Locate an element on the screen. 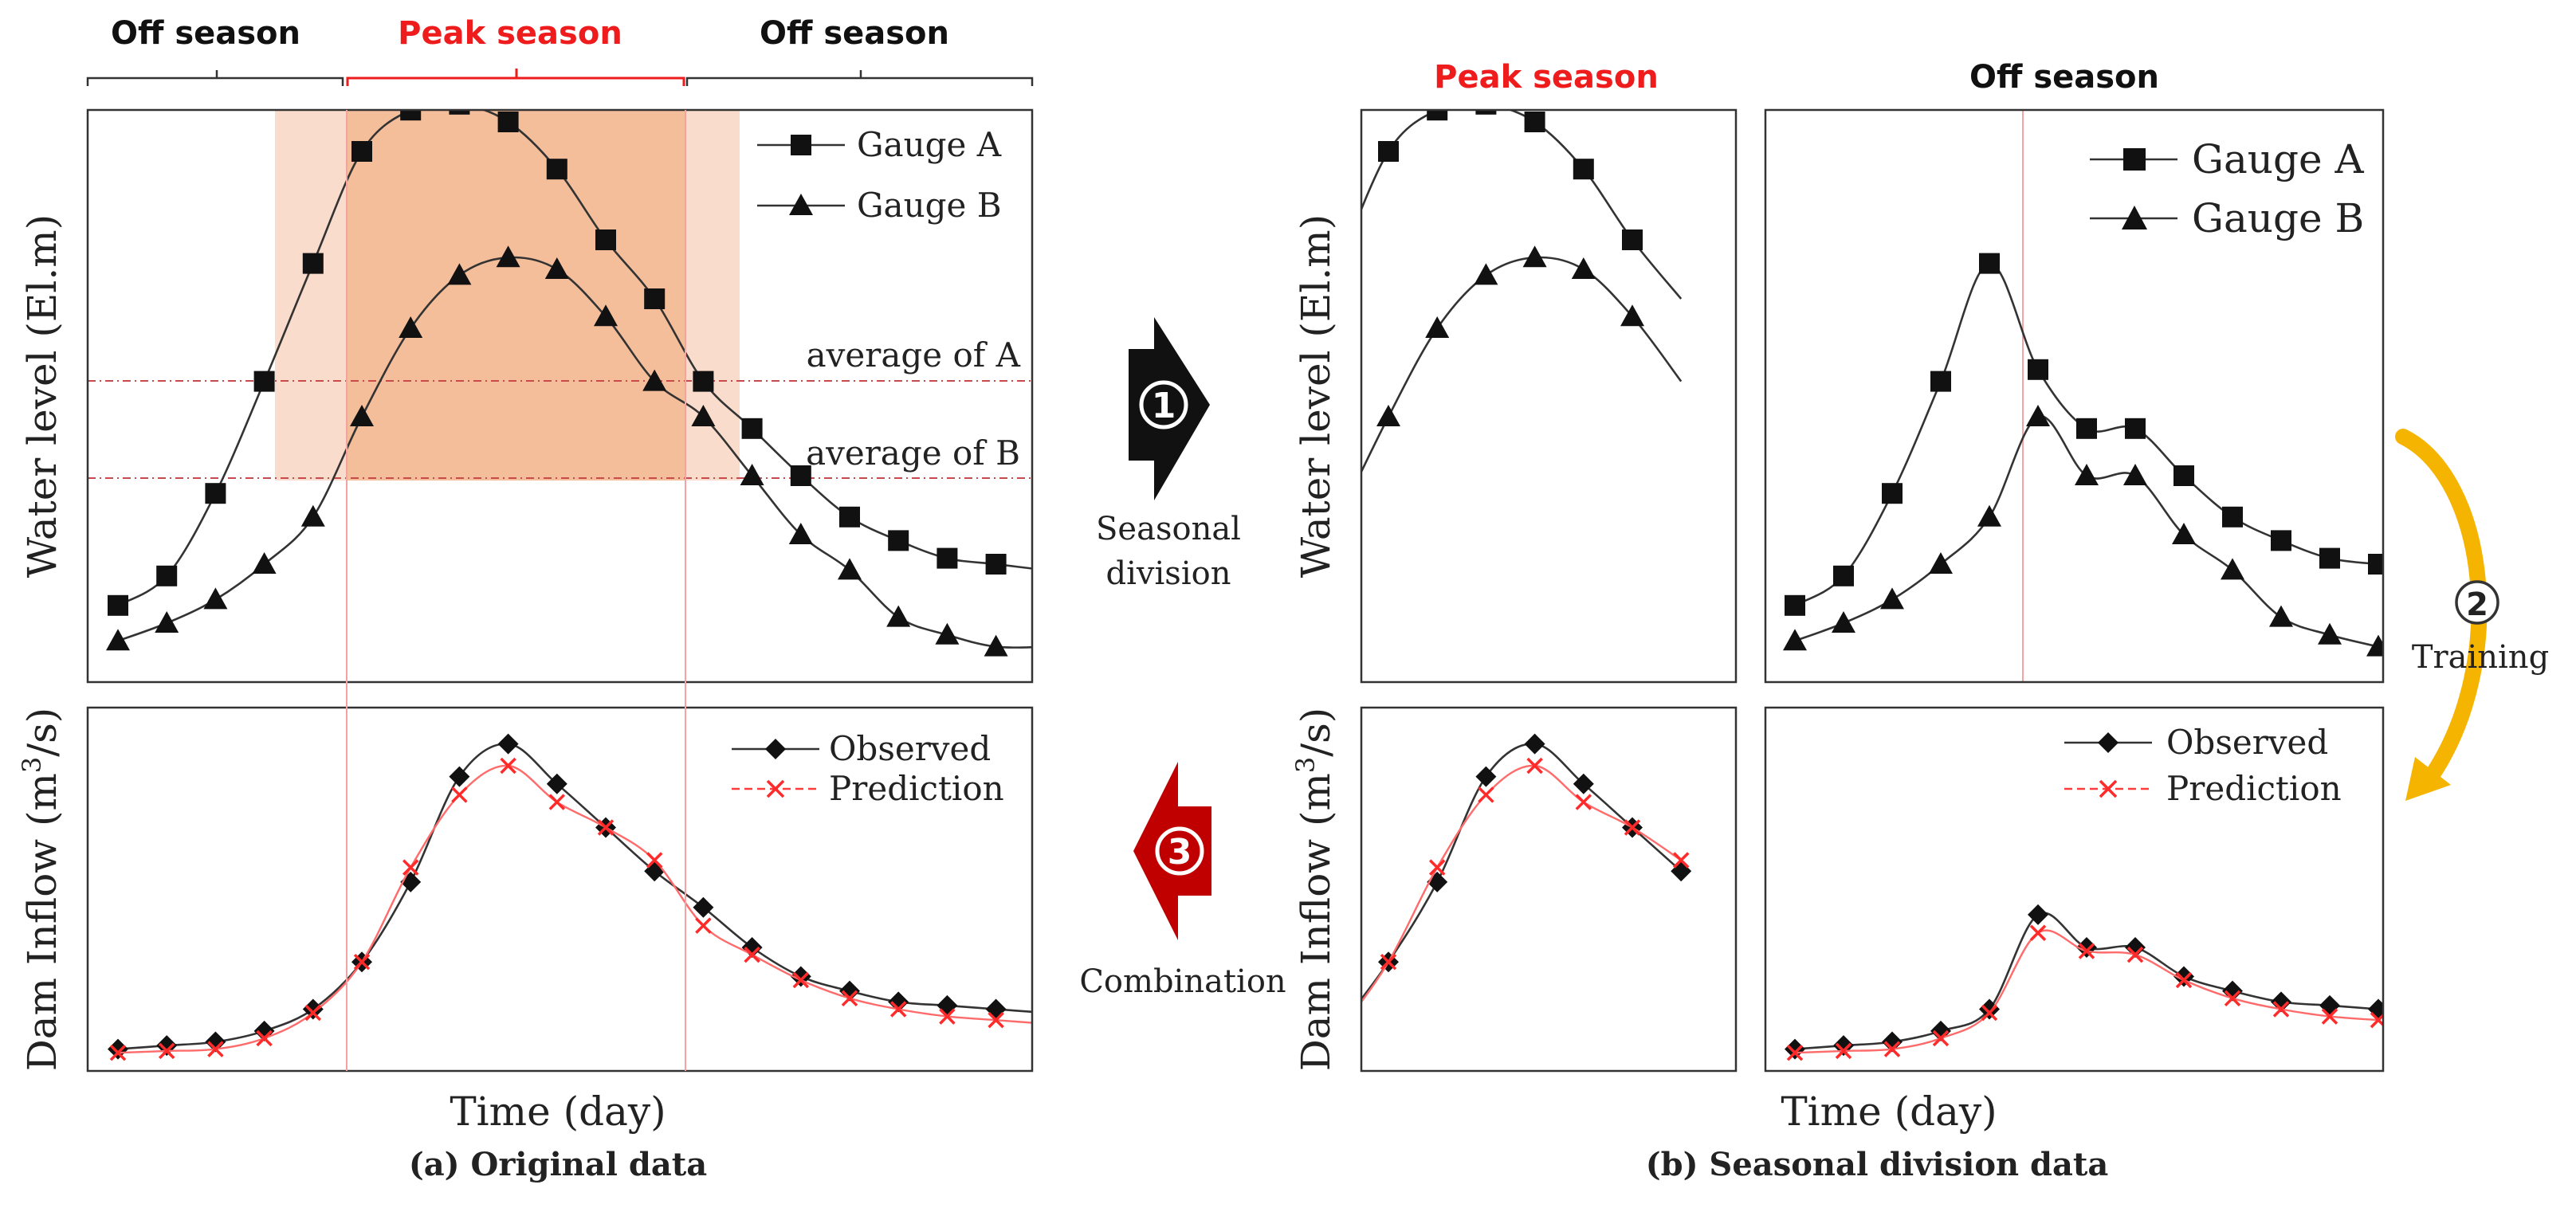 This screenshot has height=1208, width=2576. step2-arrow: 2 is located at coordinates (2447, 615).